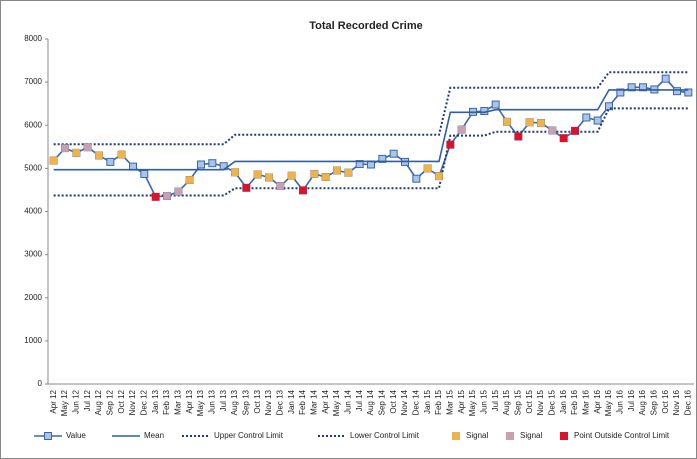  I want to click on y-tick-label: 5000, so click(33, 167).